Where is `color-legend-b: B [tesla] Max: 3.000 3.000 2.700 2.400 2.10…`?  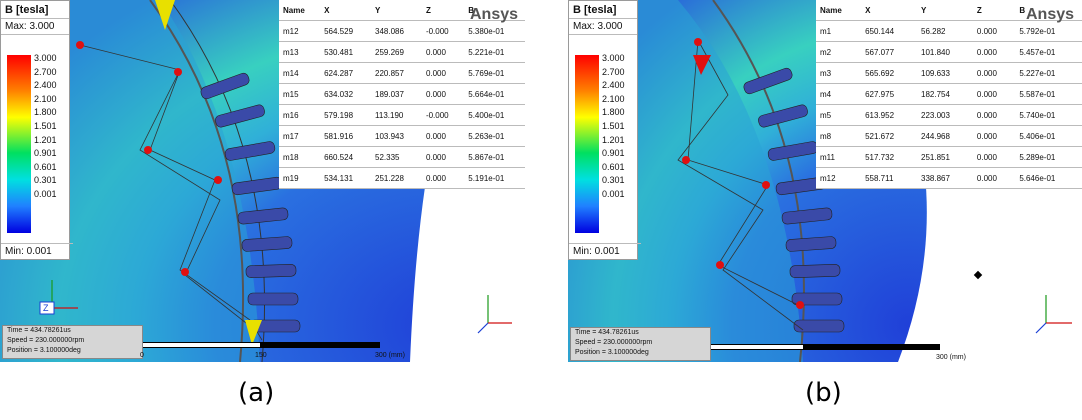 color-legend-b: B [tesla] Max: 3.000 3.000 2.700 2.400 2.10… is located at coordinates (604, 130).